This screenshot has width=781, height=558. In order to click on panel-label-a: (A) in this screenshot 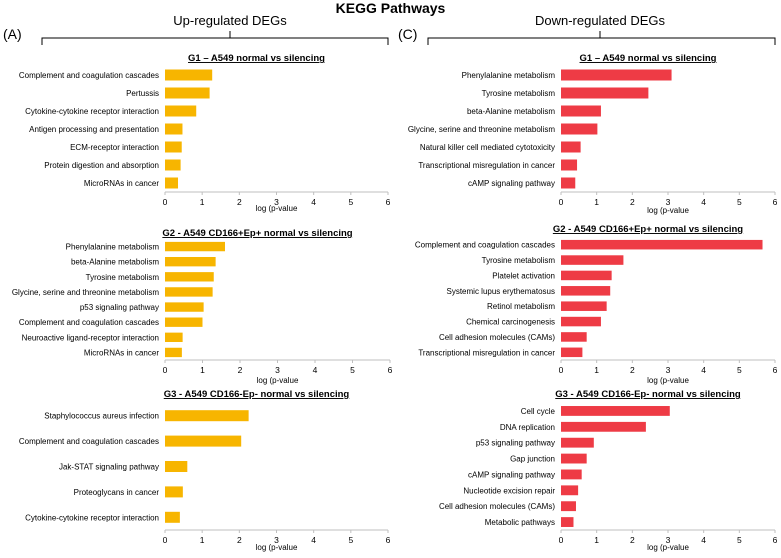, I will do `click(12, 34)`.